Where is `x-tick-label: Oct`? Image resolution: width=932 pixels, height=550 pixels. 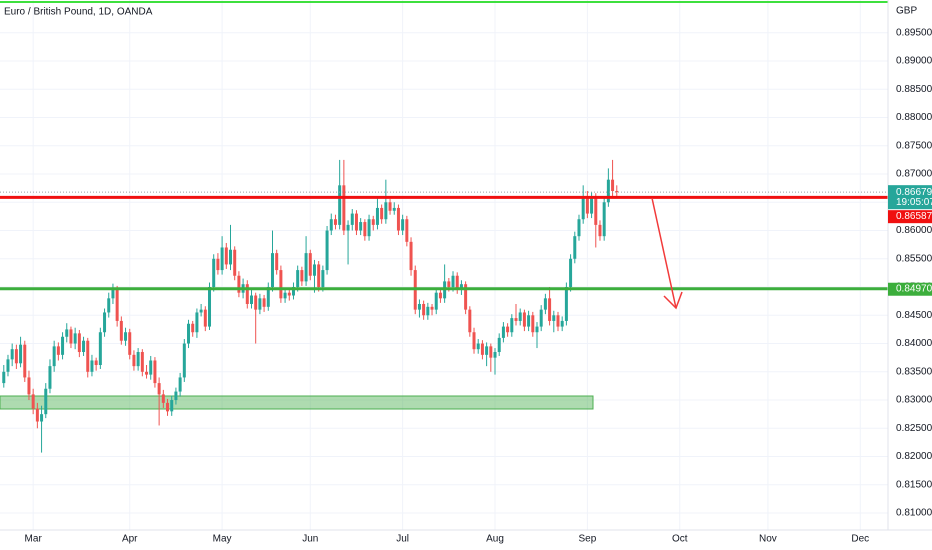 x-tick-label: Oct is located at coordinates (680, 539).